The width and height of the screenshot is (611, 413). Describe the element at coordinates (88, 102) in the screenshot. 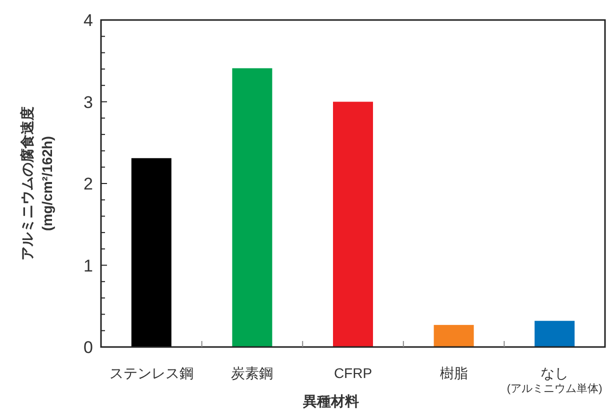

I see `y-tick-label: 3` at that location.